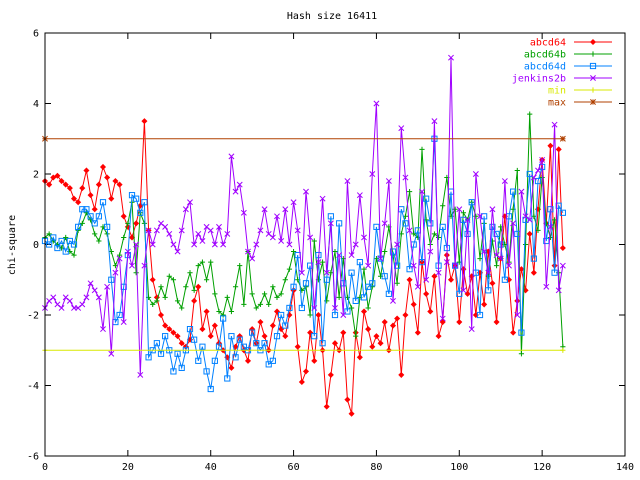 Image resolution: width=640 pixels, height=480 pixels. I want to click on y-tick-label: 4, so click(36, 104).